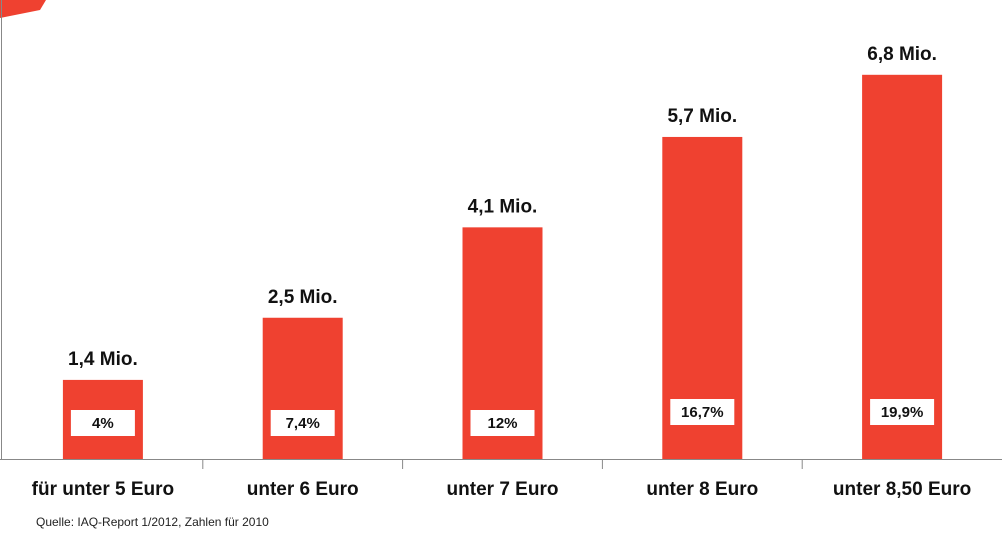  I want to click on corner-decoration, so click(23, 9).